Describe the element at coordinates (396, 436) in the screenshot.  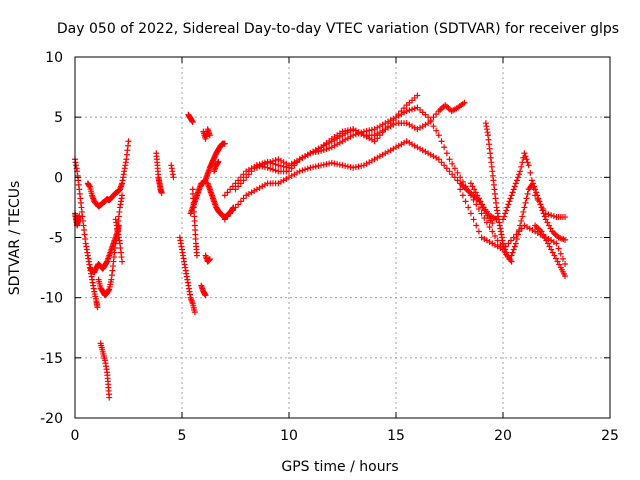
I see `x-tick-label: 15` at that location.